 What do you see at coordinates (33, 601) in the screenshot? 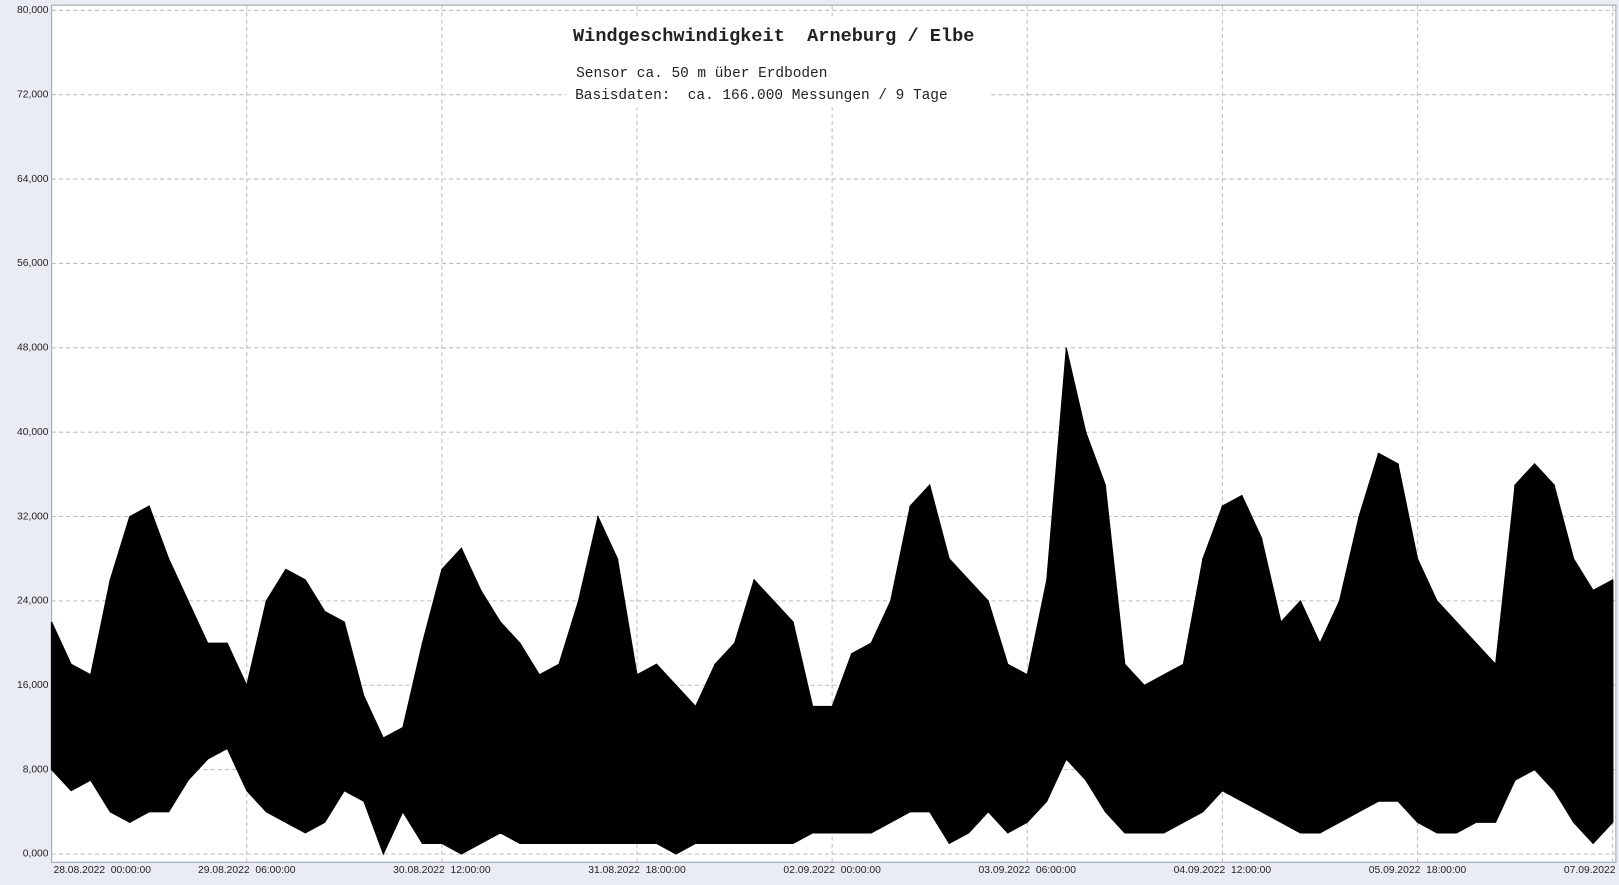
I see `y-tick-label: 24,000` at bounding box center [33, 601].